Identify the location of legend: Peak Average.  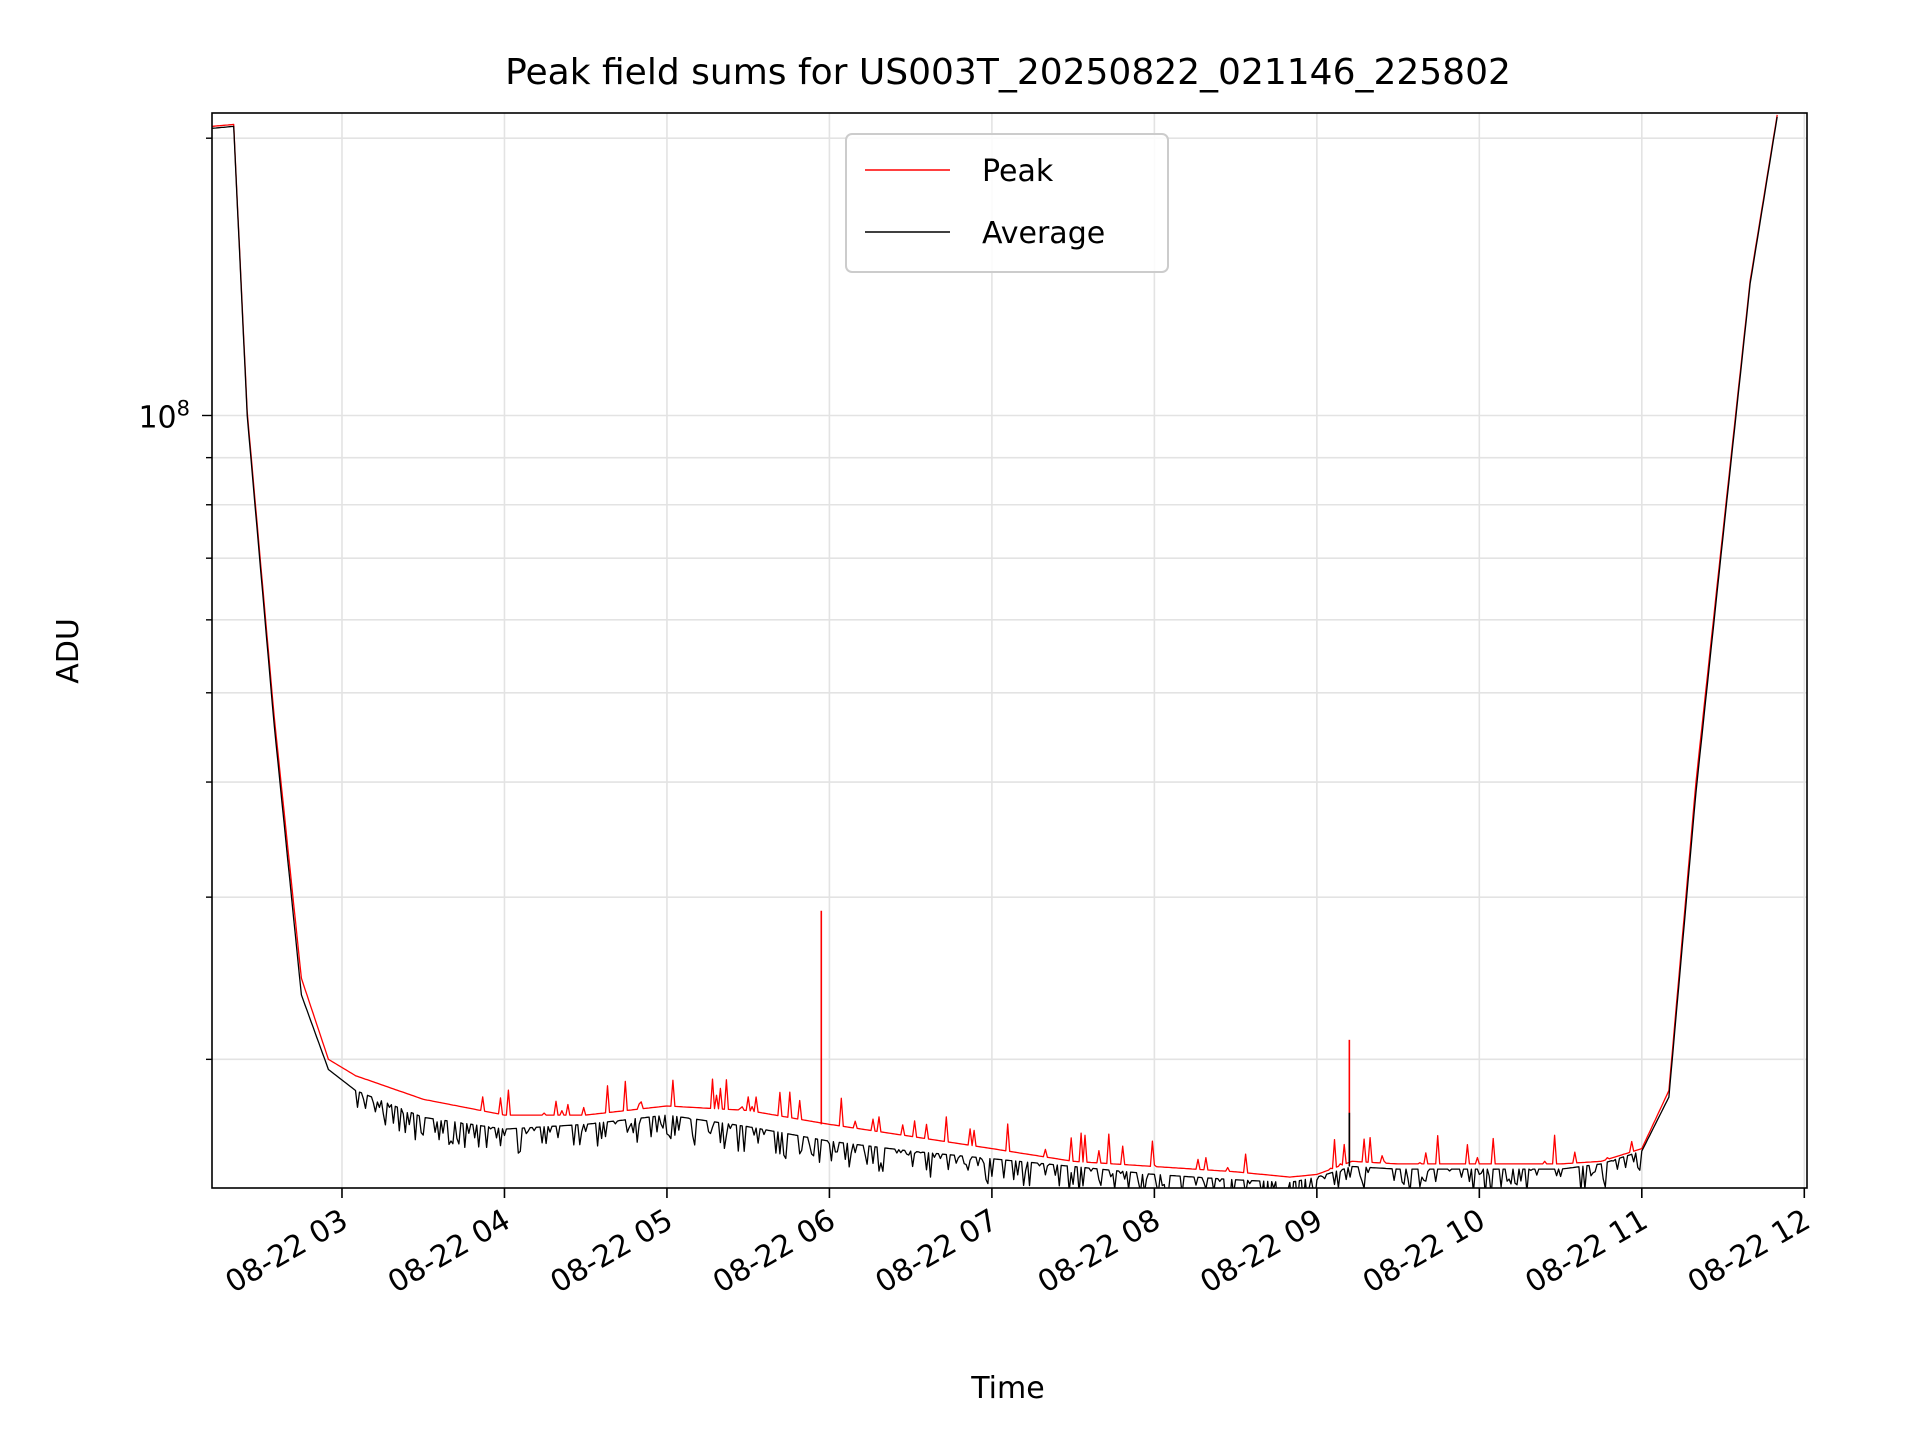
(1007, 203).